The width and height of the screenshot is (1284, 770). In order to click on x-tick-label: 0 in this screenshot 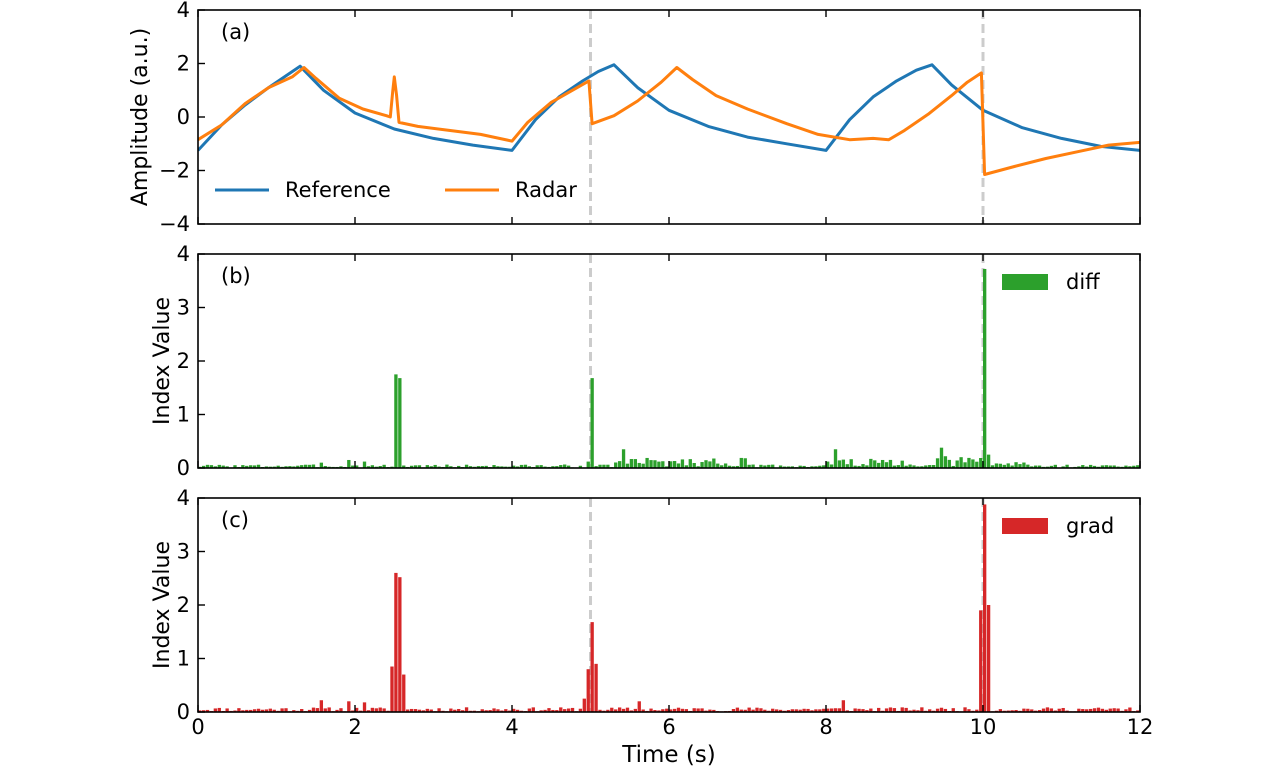, I will do `click(197, 727)`.